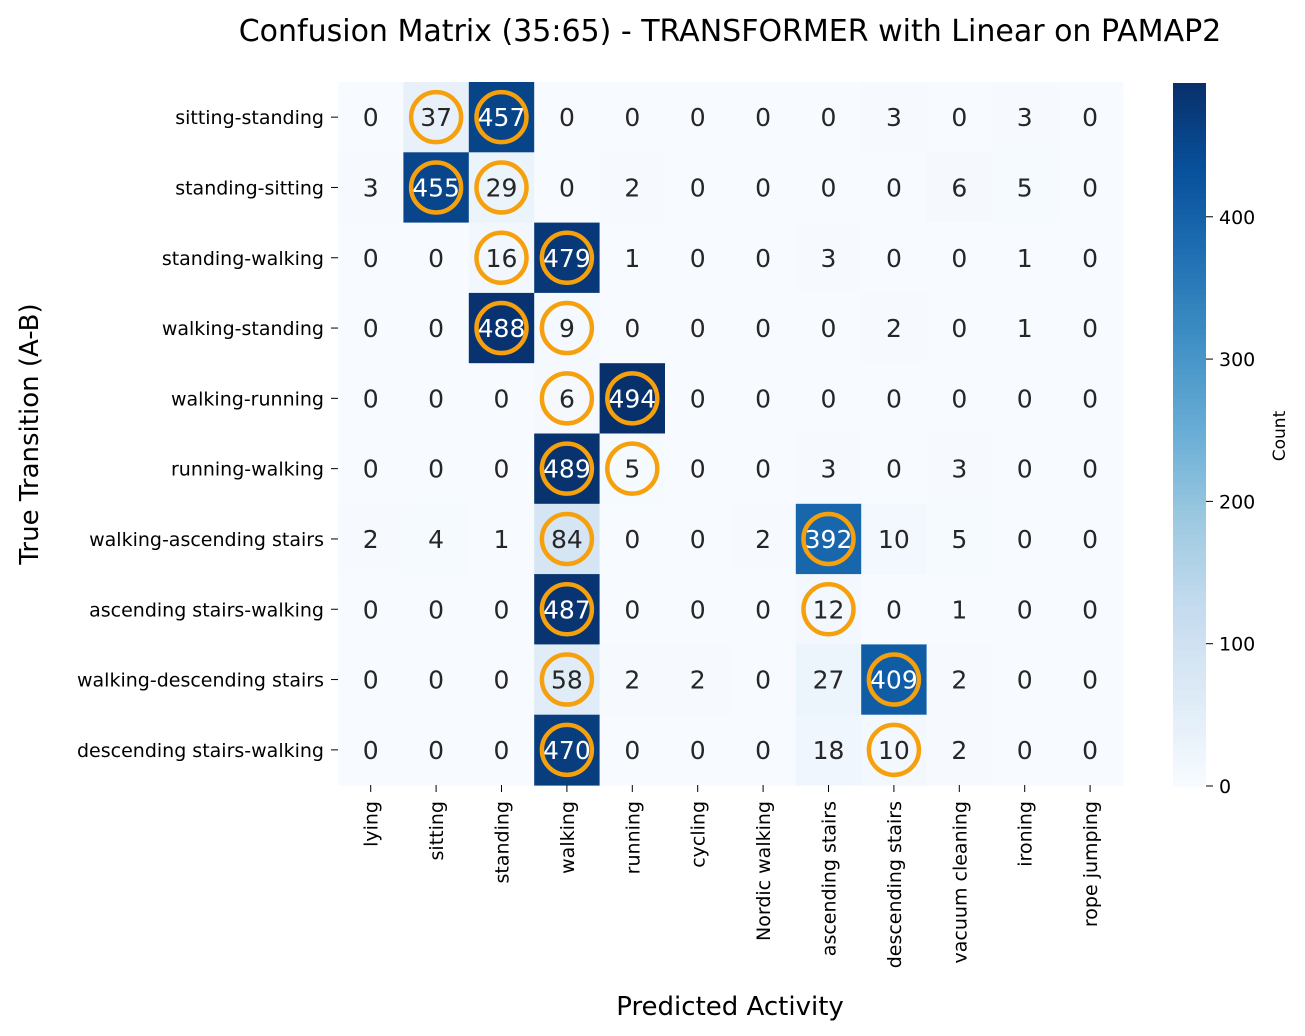  I want to click on colorbar-tick-label: 400, so click(1237, 218).